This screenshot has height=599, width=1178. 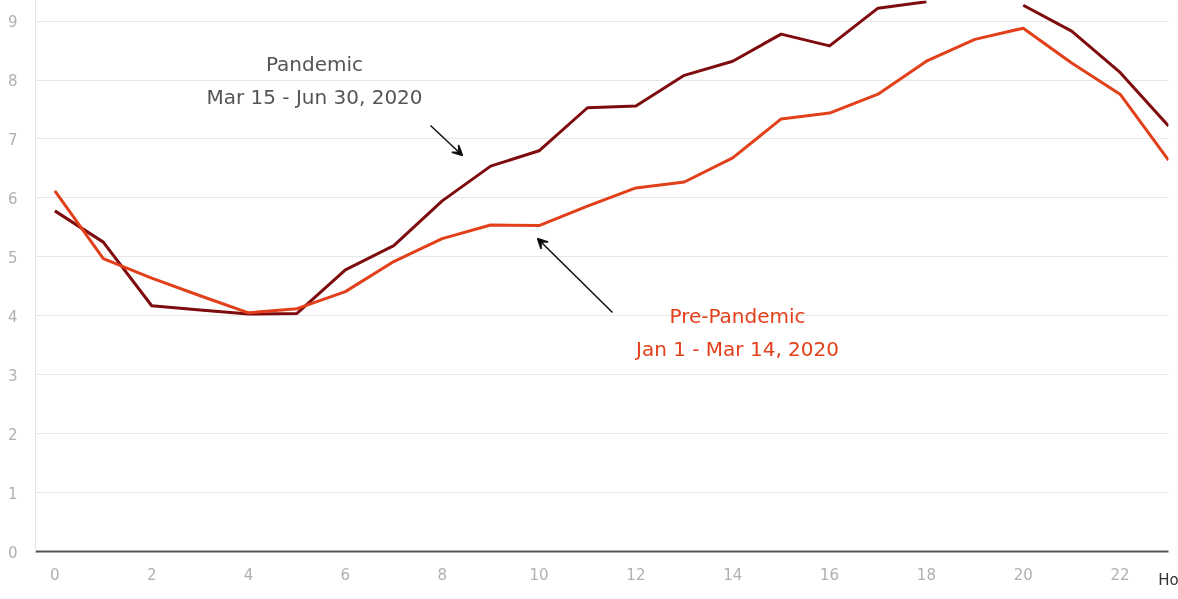 I want to click on y-tick-label: 8, so click(x=12, y=81).